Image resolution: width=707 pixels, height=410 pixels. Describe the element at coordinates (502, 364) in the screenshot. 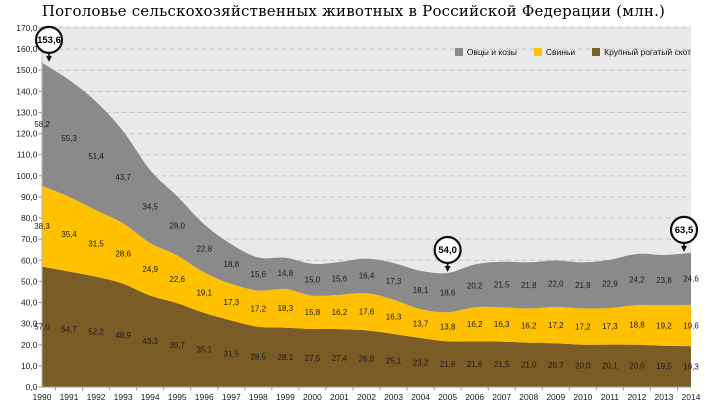

I see `data-label-cattle: 21,5` at that location.